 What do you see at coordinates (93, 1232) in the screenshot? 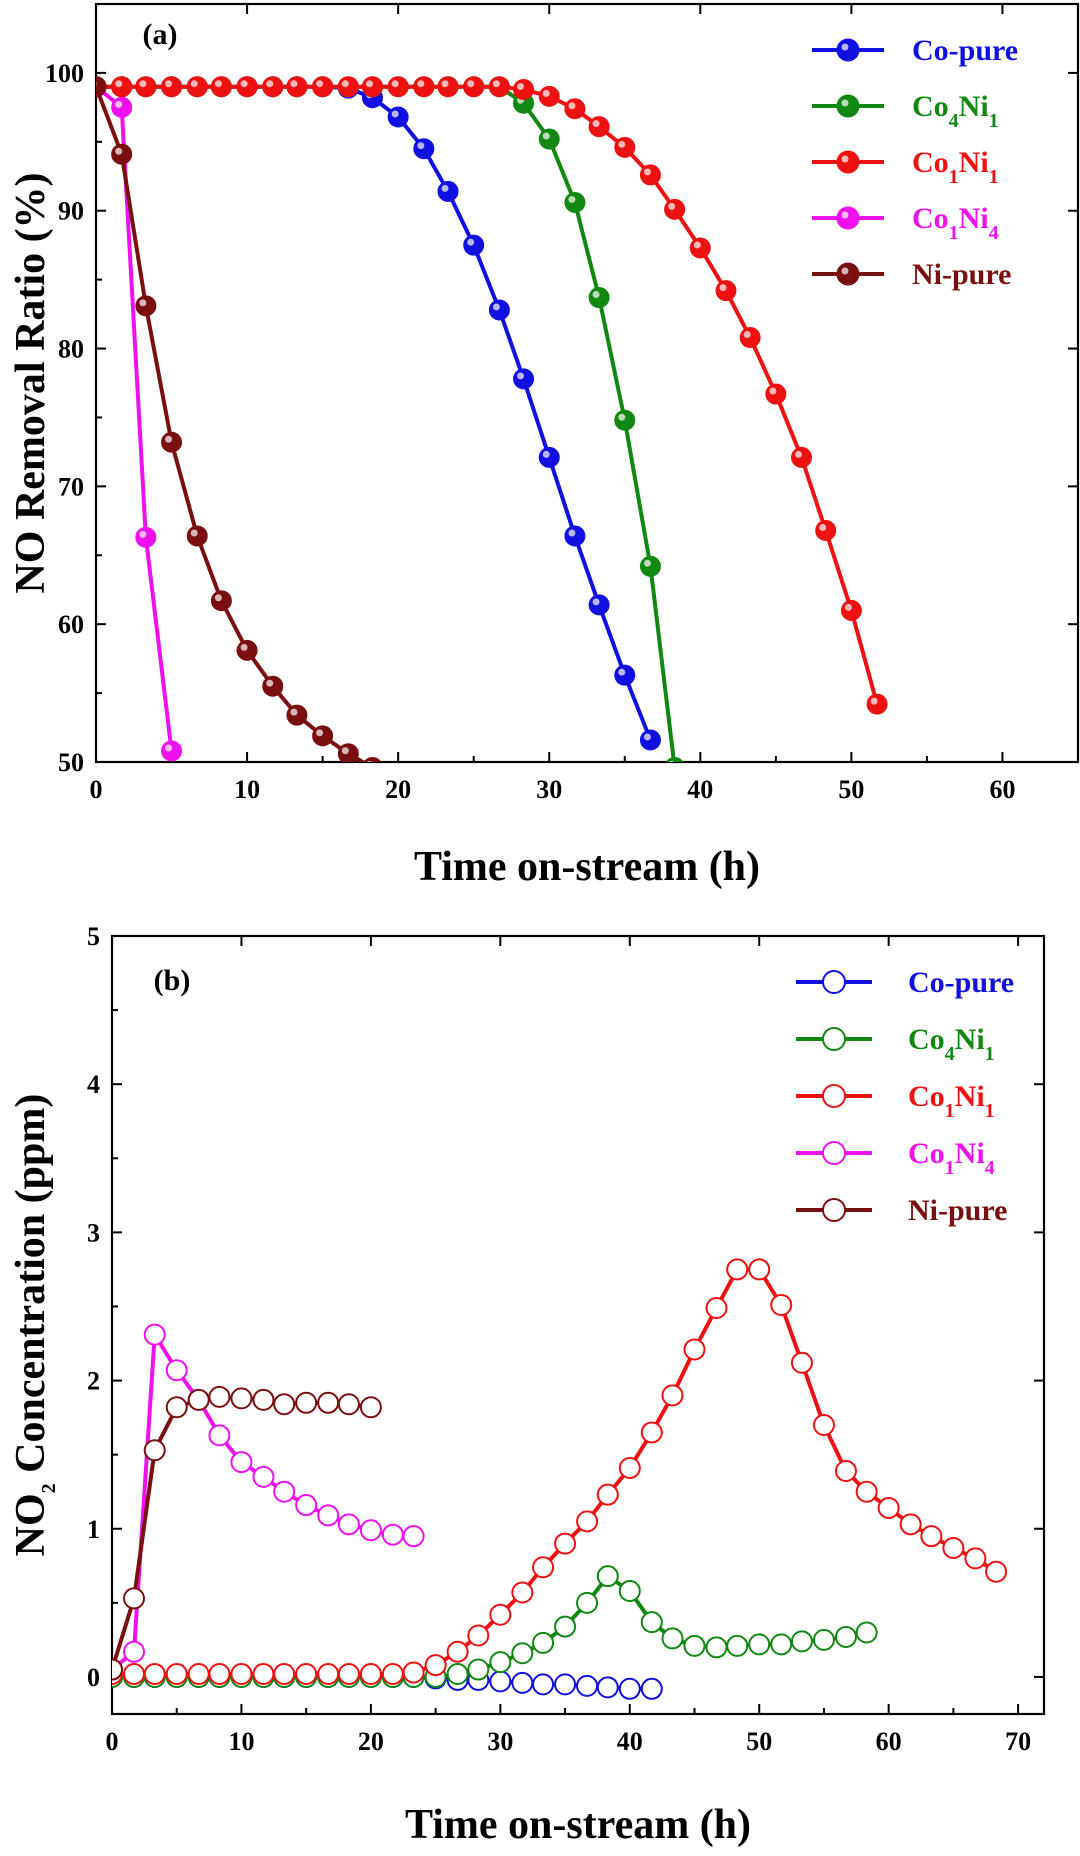
I see `y-tick-label: 3` at bounding box center [93, 1232].